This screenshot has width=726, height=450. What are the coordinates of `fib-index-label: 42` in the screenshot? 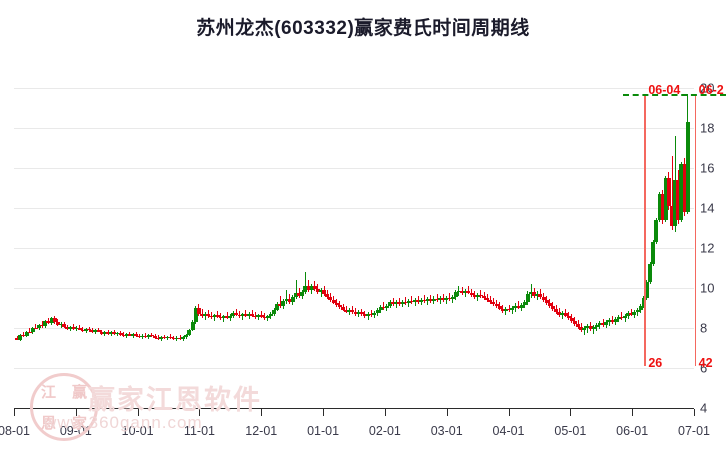 It's located at (705, 363).